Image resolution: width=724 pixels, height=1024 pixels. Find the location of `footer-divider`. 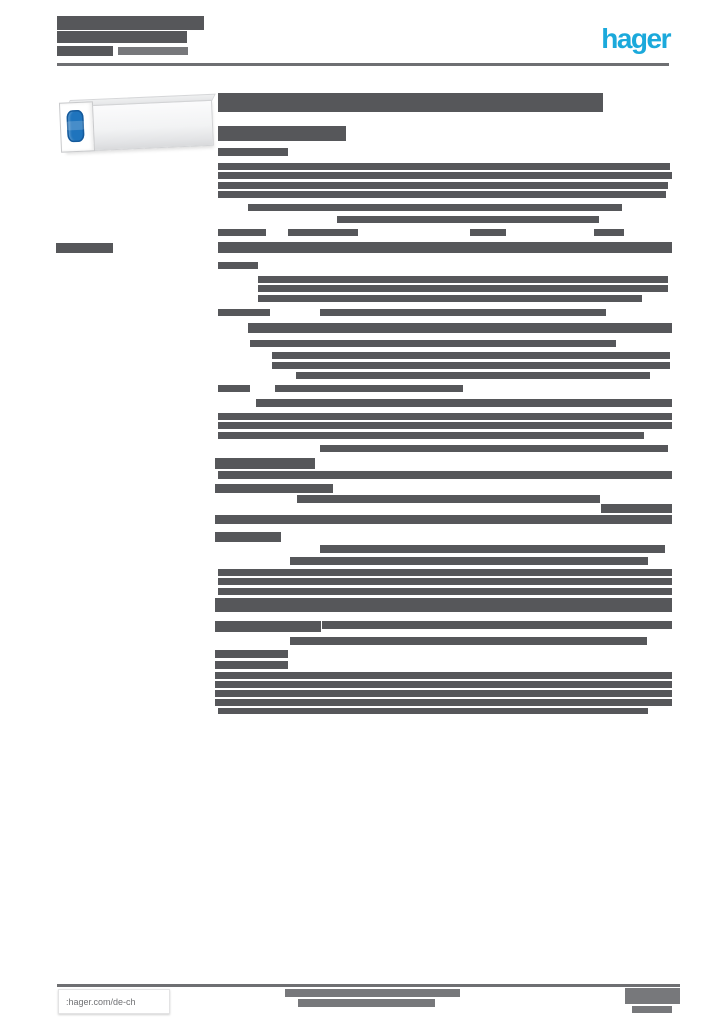

footer-divider is located at coordinates (368, 985).